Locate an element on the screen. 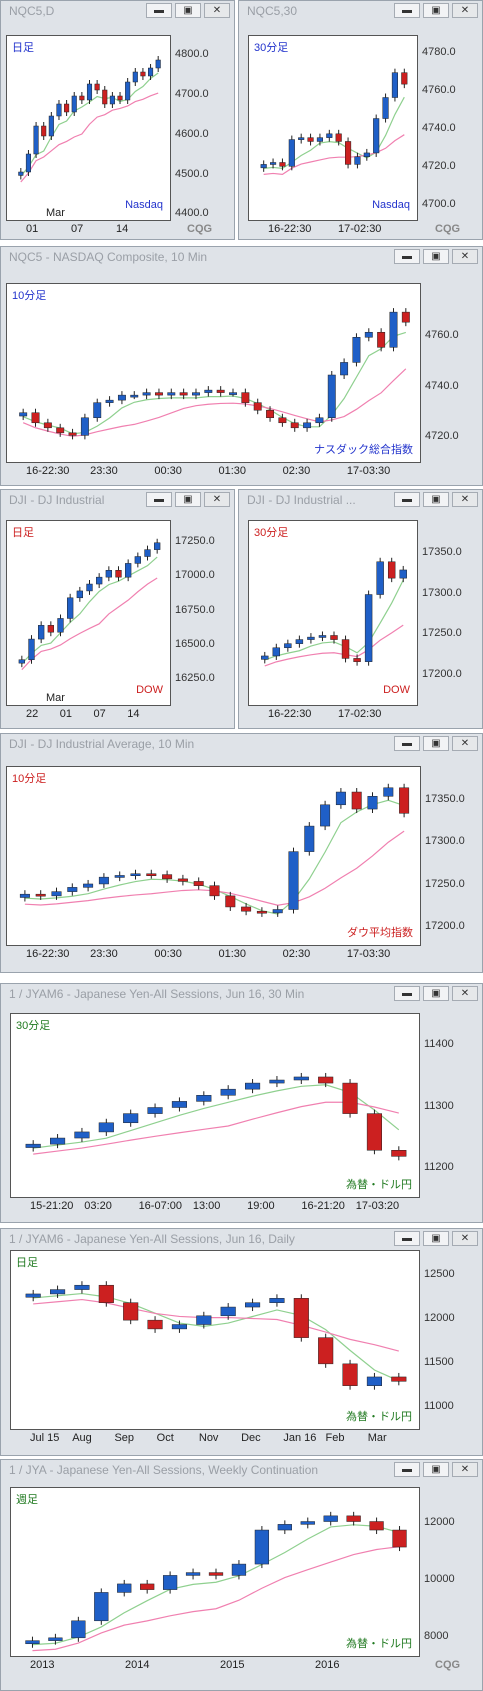  x-tick-label: 01:30 is located at coordinates (232, 471).